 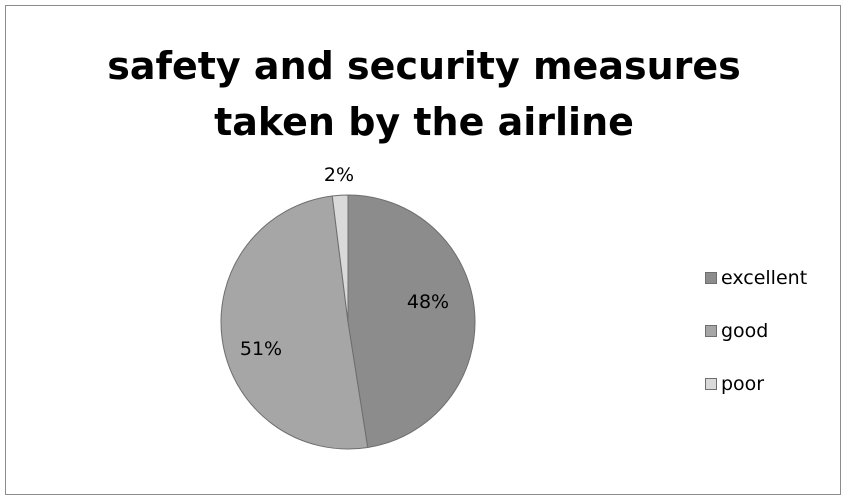 I want to click on legend-label-poor: poor, so click(x=743, y=383).